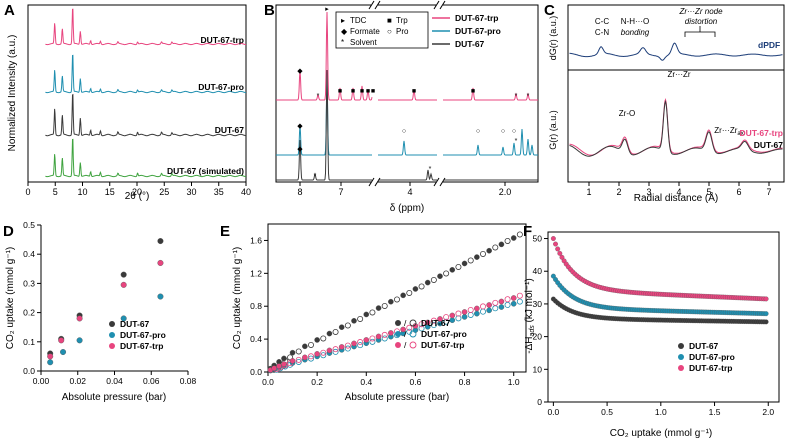 The image size is (789, 446). Describe the element at coordinates (365, 31) in the screenshot. I see `legend-label-formate: Formate` at that location.